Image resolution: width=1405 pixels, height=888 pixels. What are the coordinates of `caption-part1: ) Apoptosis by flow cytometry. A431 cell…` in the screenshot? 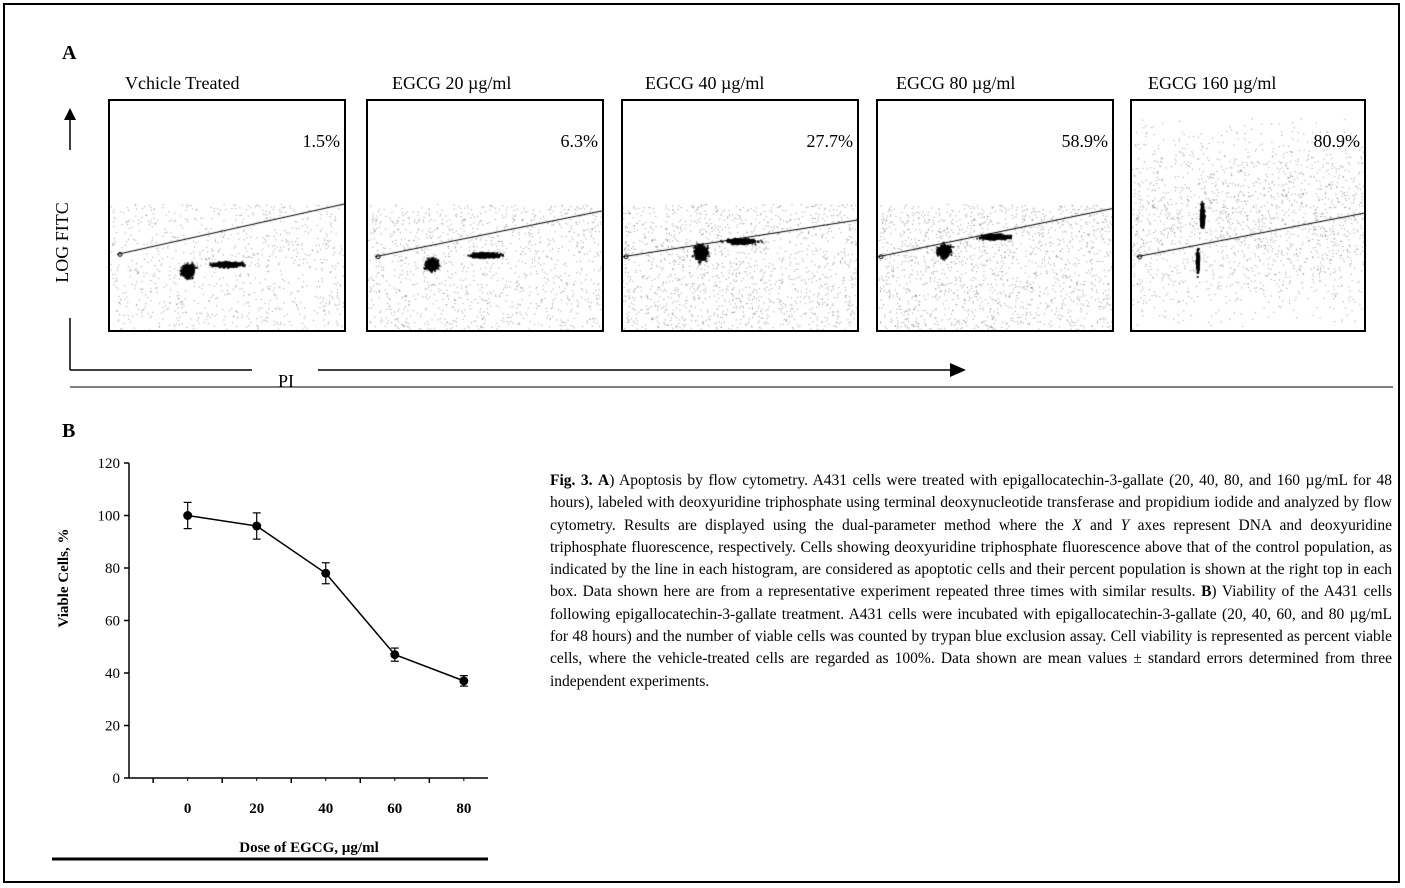 It's located at (971, 503).